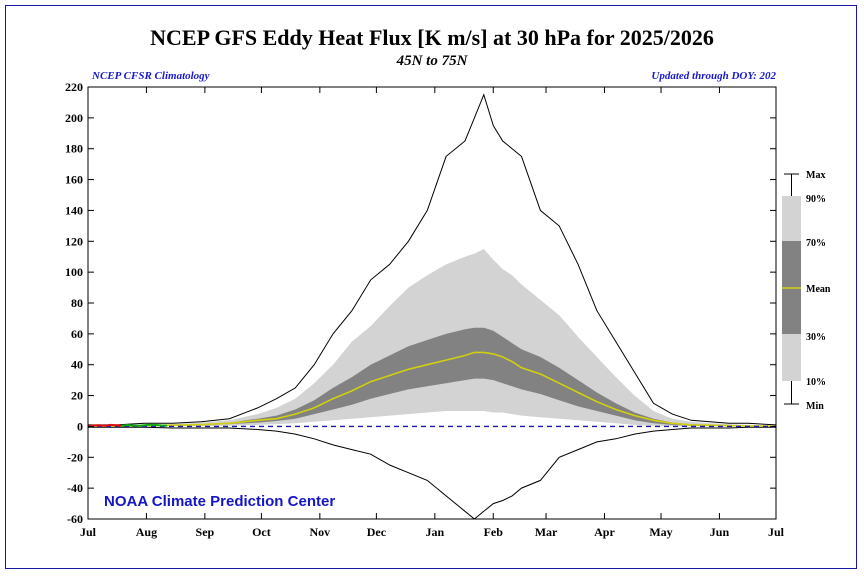 The width and height of the screenshot is (864, 576). Describe the element at coordinates (494, 532) in the screenshot. I see `x-tick-label: Feb` at that location.